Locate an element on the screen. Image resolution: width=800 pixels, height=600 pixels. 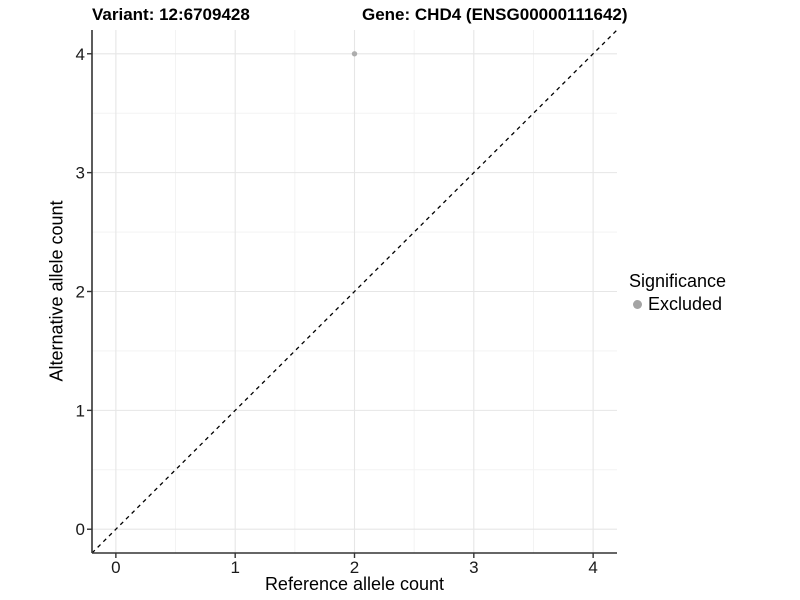
y-tick-label: 2 is located at coordinates (80, 292).